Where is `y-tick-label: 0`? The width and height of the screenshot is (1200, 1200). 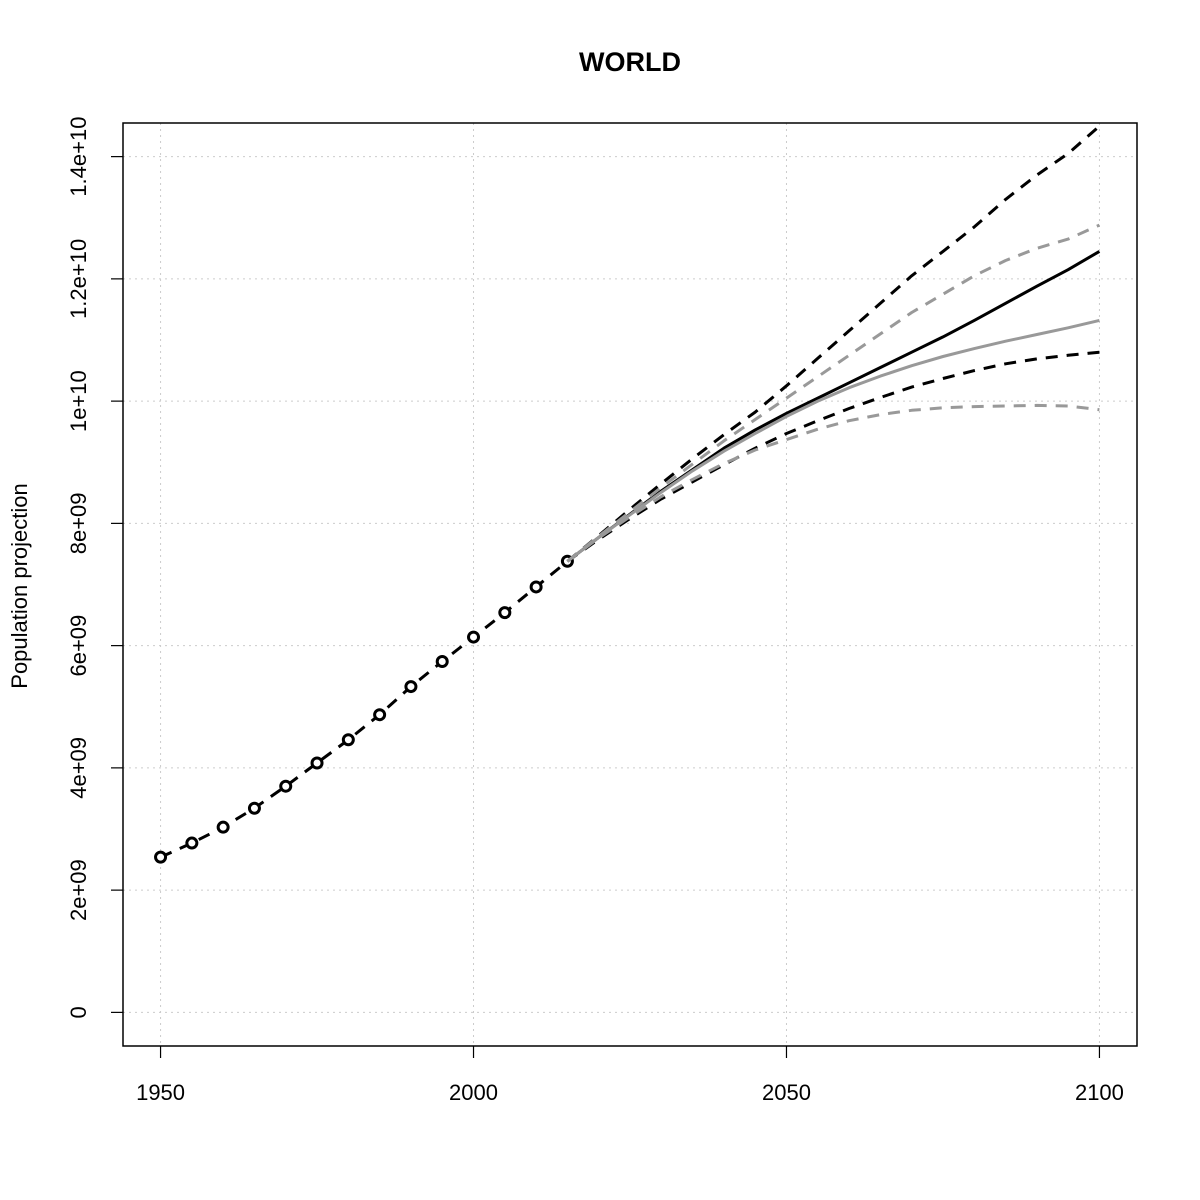 y-tick-label: 0 is located at coordinates (78, 1012).